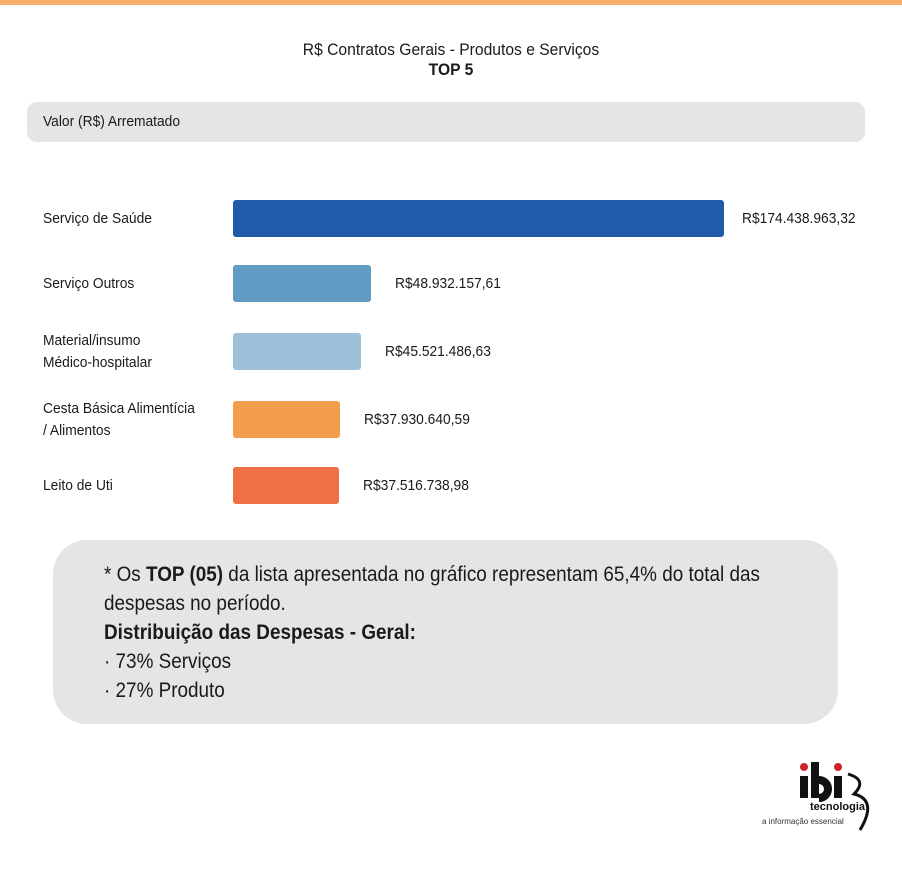  Describe the element at coordinates (799, 218) in the screenshot. I see `value-label: R$174.438.963,32` at that location.